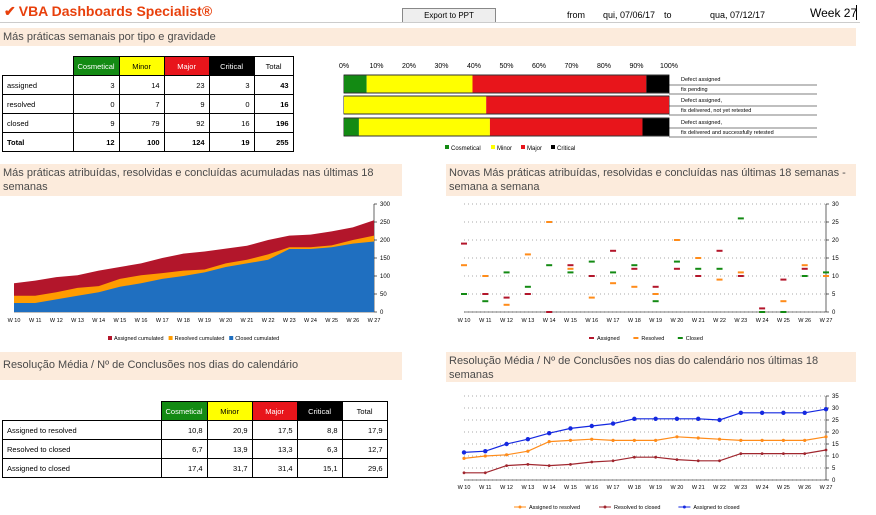  Describe the element at coordinates (385, 259) in the screenshot. I see `y-tick-label: 150` at that location.